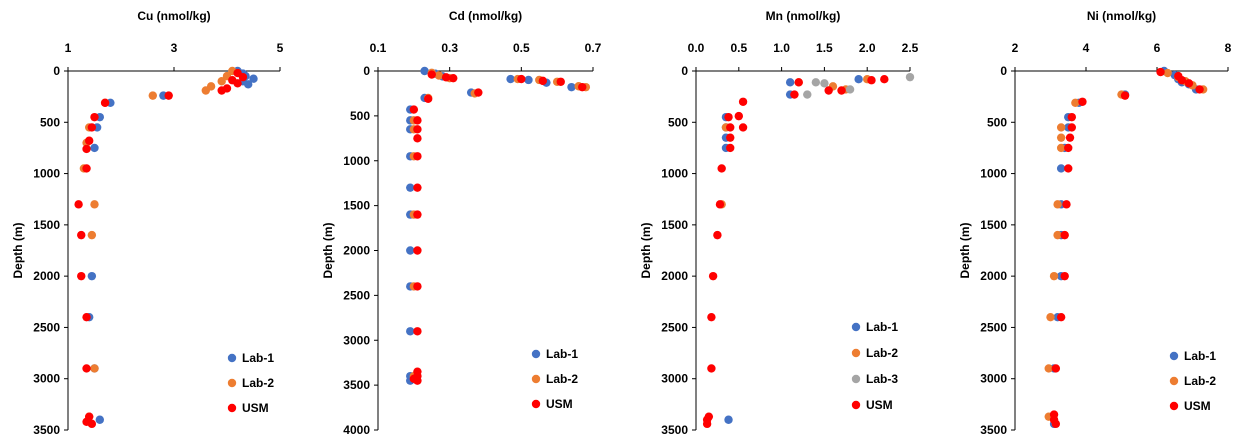 Image resolution: width=1233 pixels, height=438 pixels. What do you see at coordinates (173, 16) in the screenshot?
I see `chart-title: Cu (nmol/kg)` at bounding box center [173, 16].